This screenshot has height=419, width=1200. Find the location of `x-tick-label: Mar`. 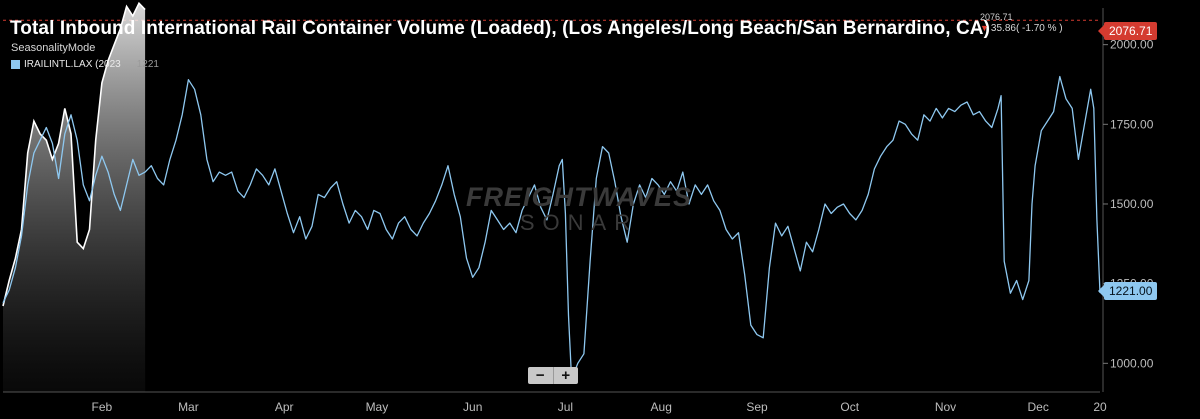

x-tick-label: Mar is located at coordinates (188, 407).